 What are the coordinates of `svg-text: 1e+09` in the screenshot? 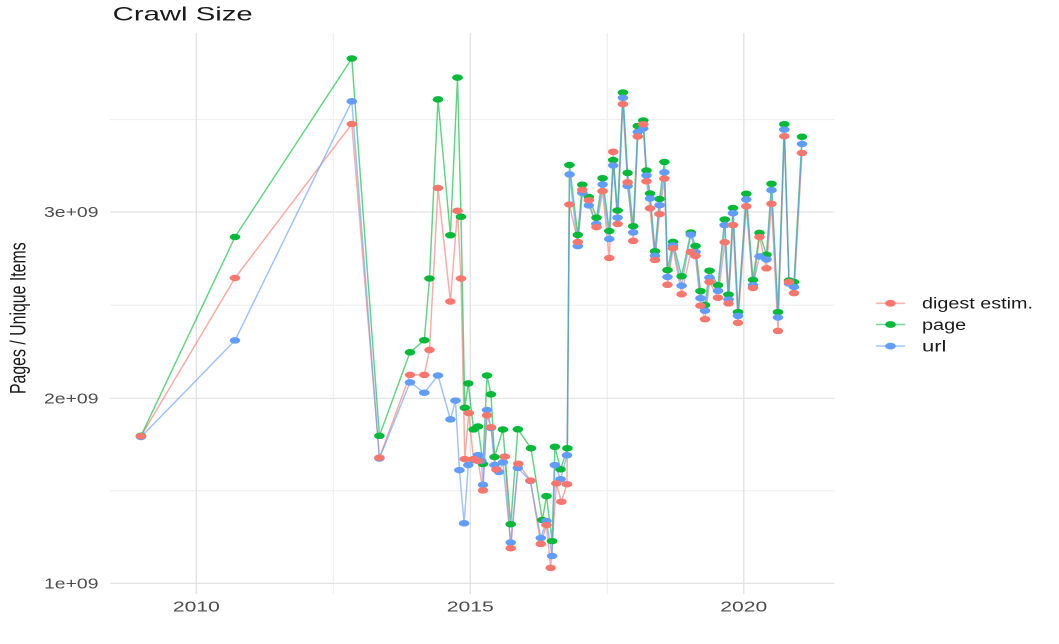 It's located at (71, 584).